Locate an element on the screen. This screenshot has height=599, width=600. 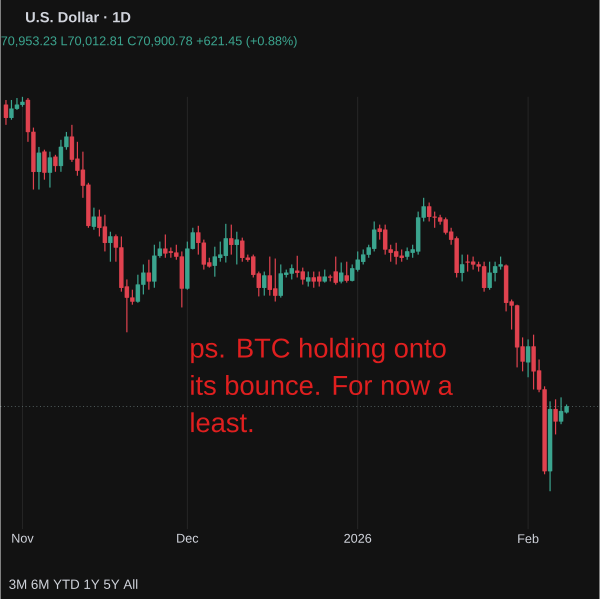
text: 3M 6M YTD 1Y 5Y All is located at coordinates (73, 584).